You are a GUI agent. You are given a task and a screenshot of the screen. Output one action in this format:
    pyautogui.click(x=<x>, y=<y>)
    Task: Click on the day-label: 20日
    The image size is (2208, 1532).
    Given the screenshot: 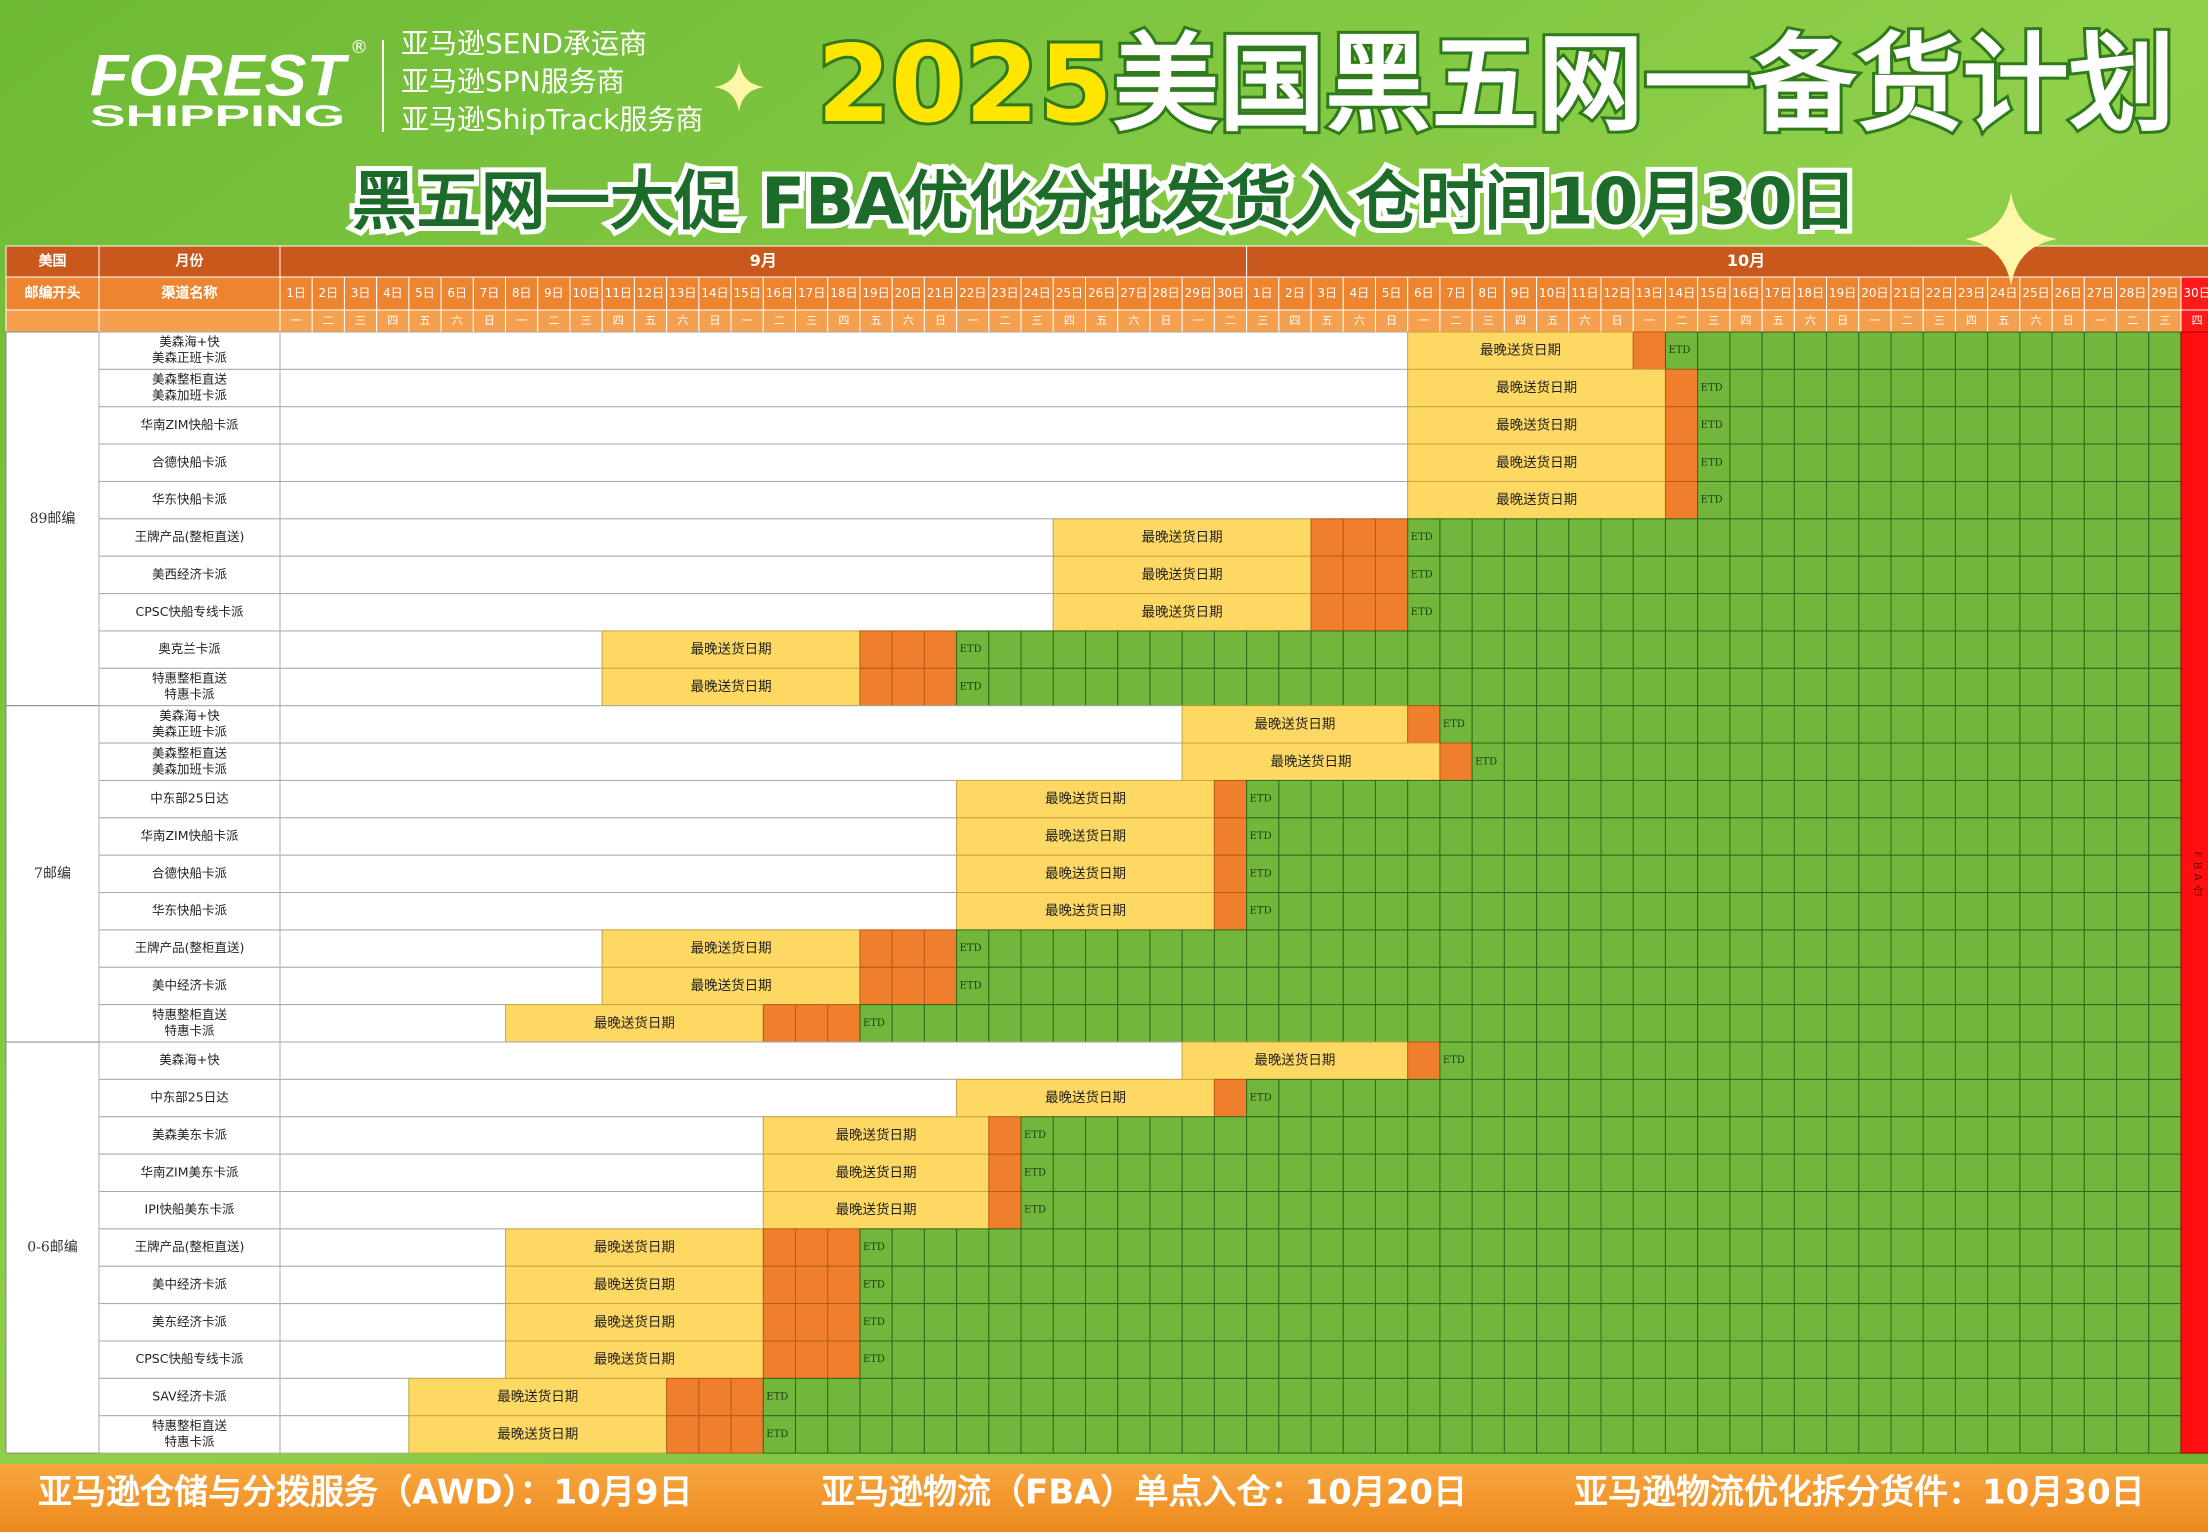 What is the action you would take?
    pyautogui.click(x=1874, y=293)
    